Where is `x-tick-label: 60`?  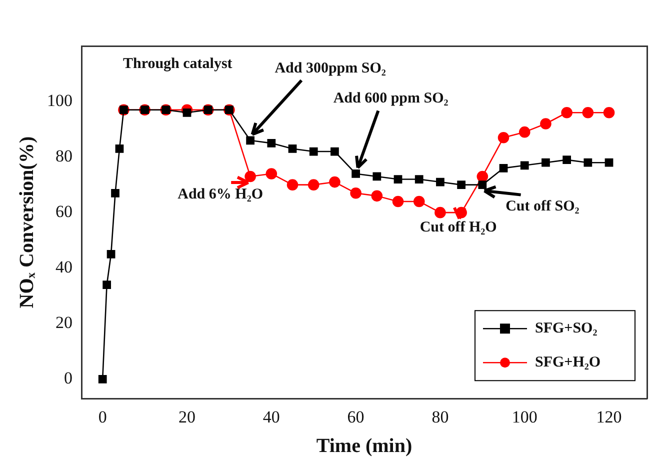
x-tick-label: 60 is located at coordinates (355, 416).